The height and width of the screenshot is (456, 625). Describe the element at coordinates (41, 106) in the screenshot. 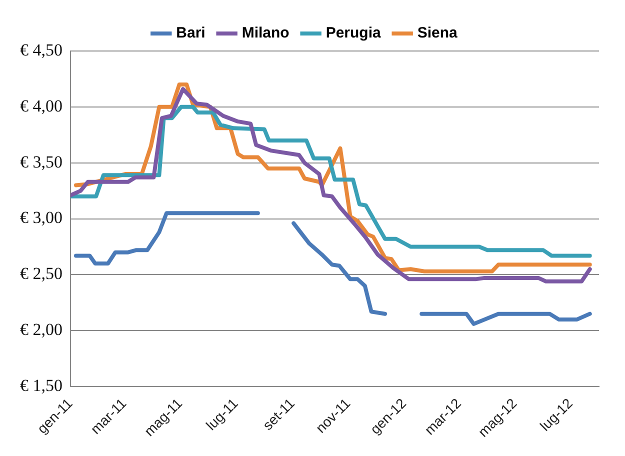

I see `y-tick-label: € 4,00` at that location.